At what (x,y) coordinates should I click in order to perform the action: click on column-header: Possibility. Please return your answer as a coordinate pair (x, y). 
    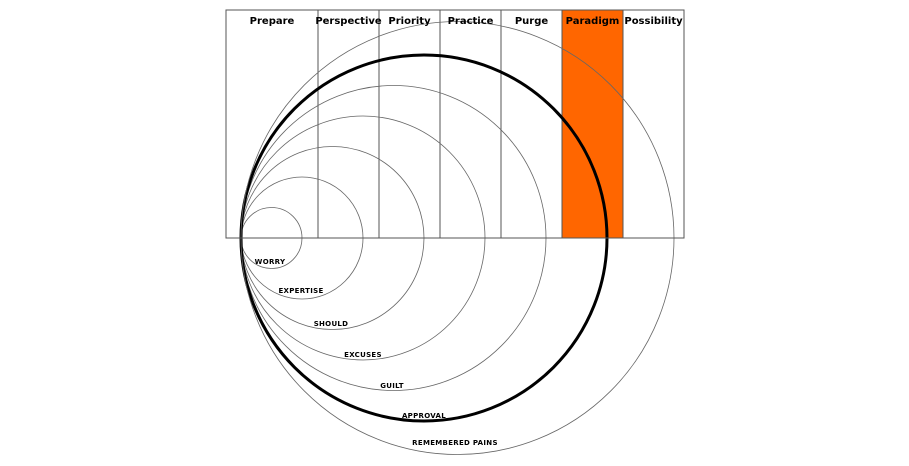
    Looking at the image, I should click on (653, 21).